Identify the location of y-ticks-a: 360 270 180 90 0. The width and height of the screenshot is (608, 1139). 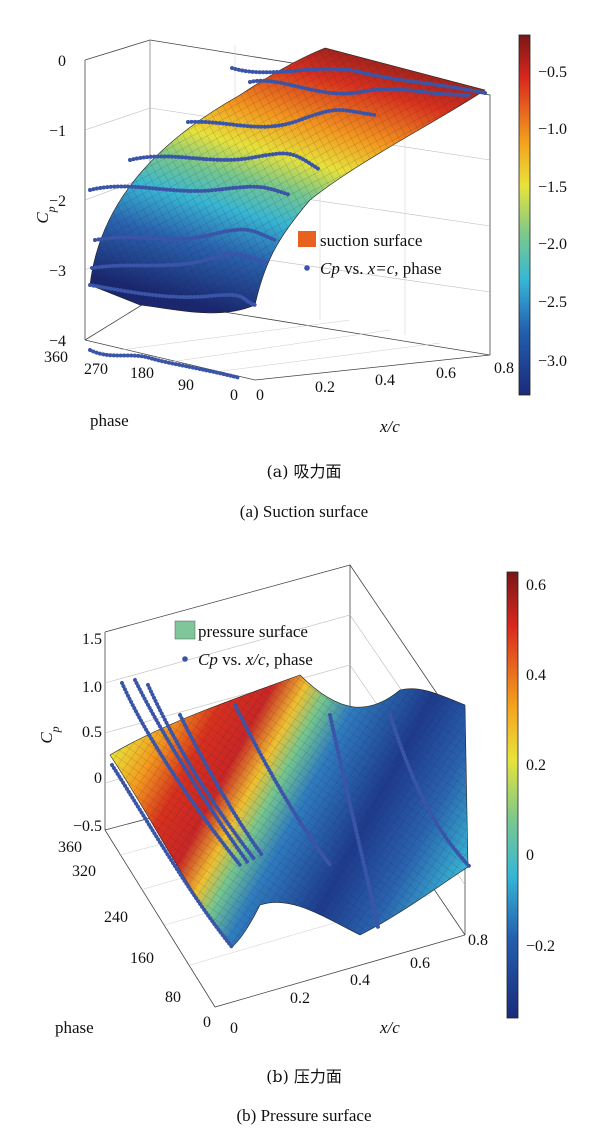
(141, 376).